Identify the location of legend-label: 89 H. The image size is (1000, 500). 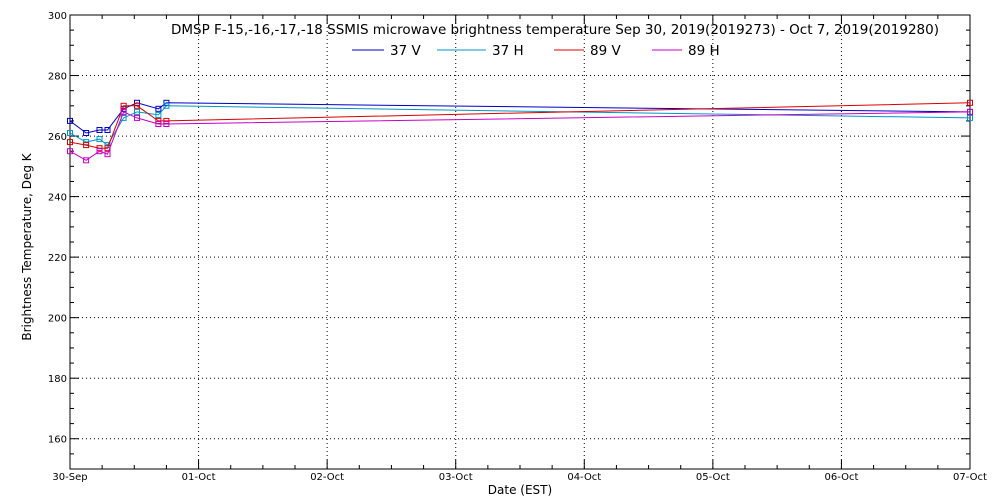
(704, 51).